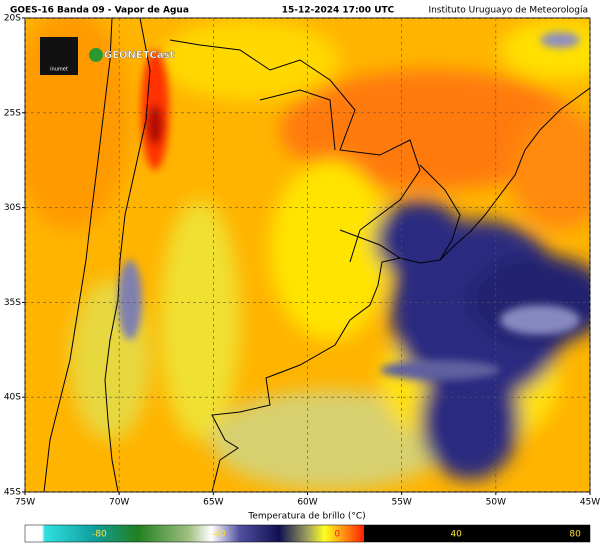 The image size is (605, 553). What do you see at coordinates (99, 535) in the screenshot?
I see `colorbar-tick-label: -80` at bounding box center [99, 535].